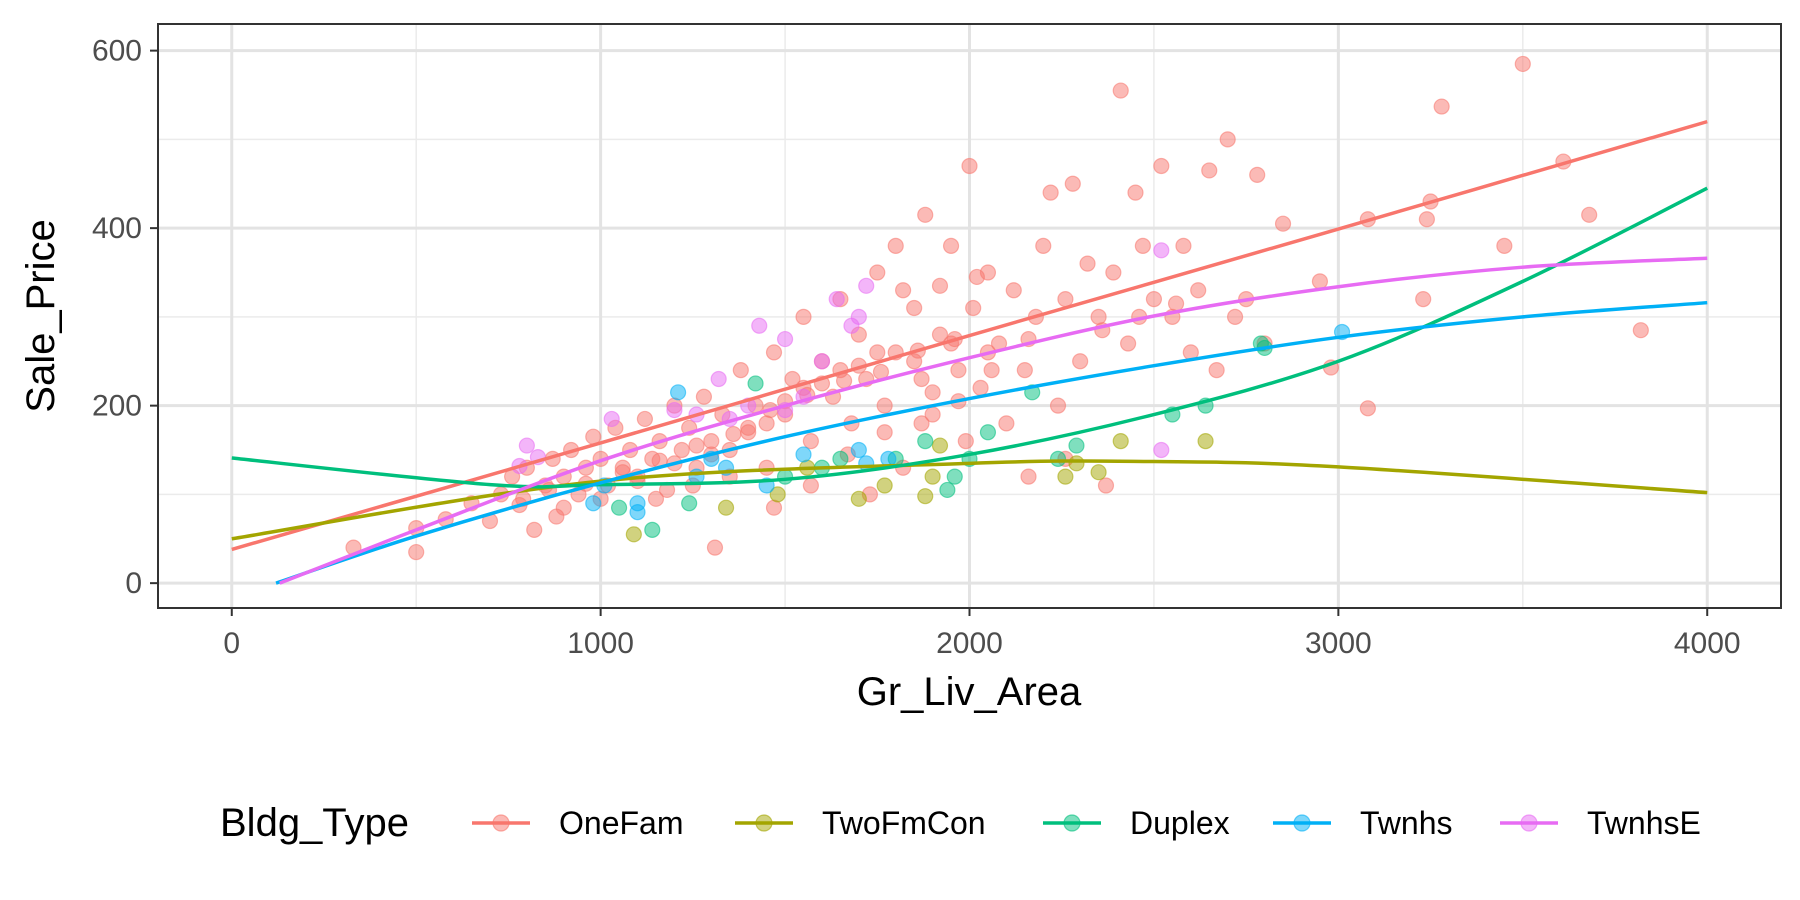 The width and height of the screenshot is (1800, 900). What do you see at coordinates (969, 692) in the screenshot?
I see `x-axis-title: Gr_Liv_Area` at bounding box center [969, 692].